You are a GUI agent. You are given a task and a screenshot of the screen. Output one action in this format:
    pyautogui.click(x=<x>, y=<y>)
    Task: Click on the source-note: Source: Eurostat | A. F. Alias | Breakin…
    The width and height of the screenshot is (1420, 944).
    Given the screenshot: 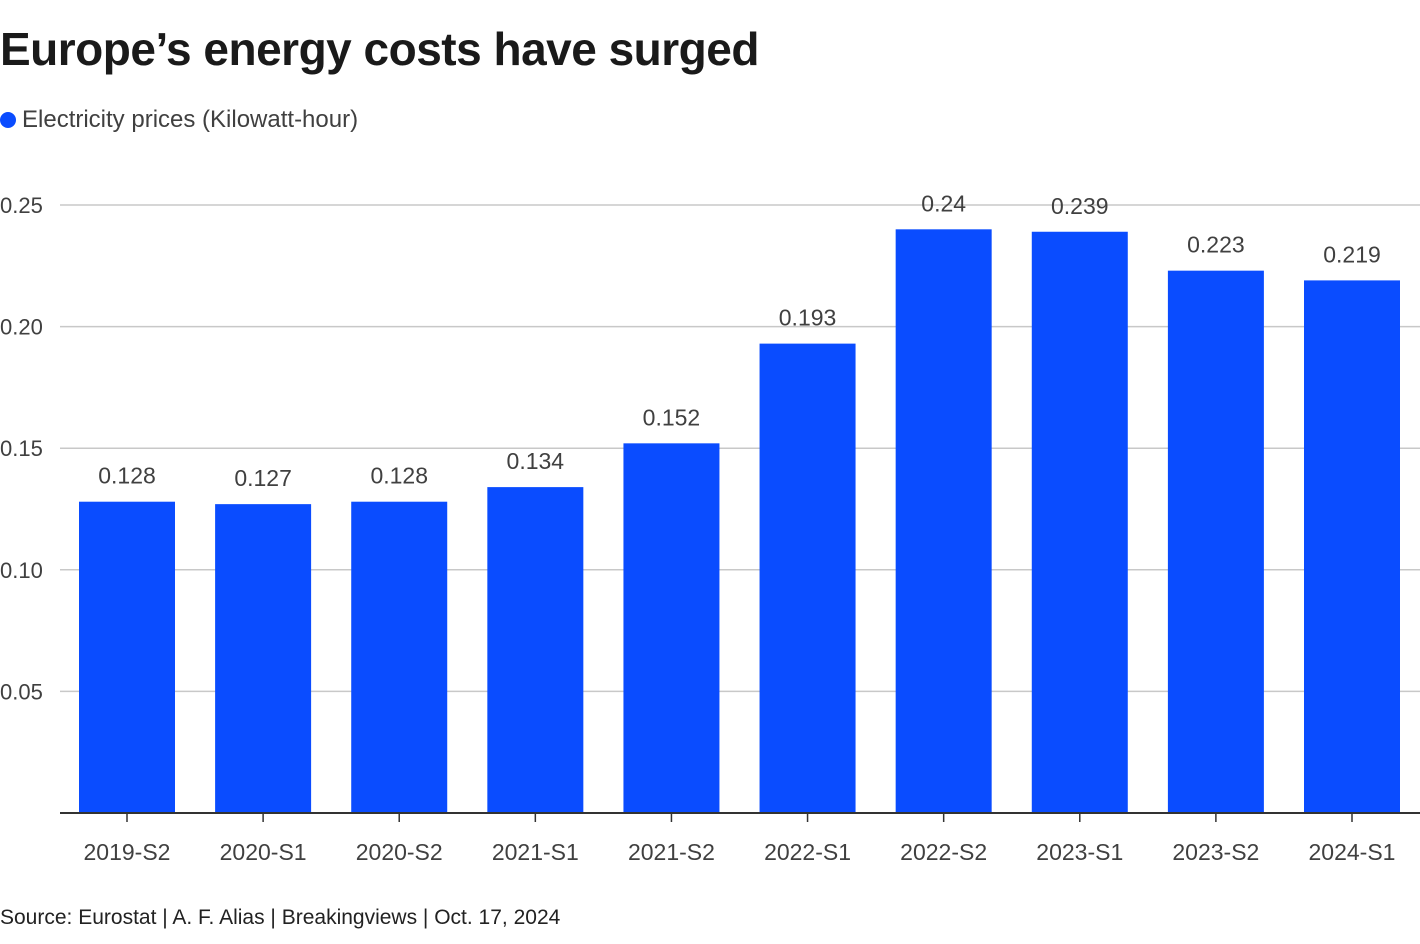 What is the action you would take?
    pyautogui.click(x=280, y=917)
    